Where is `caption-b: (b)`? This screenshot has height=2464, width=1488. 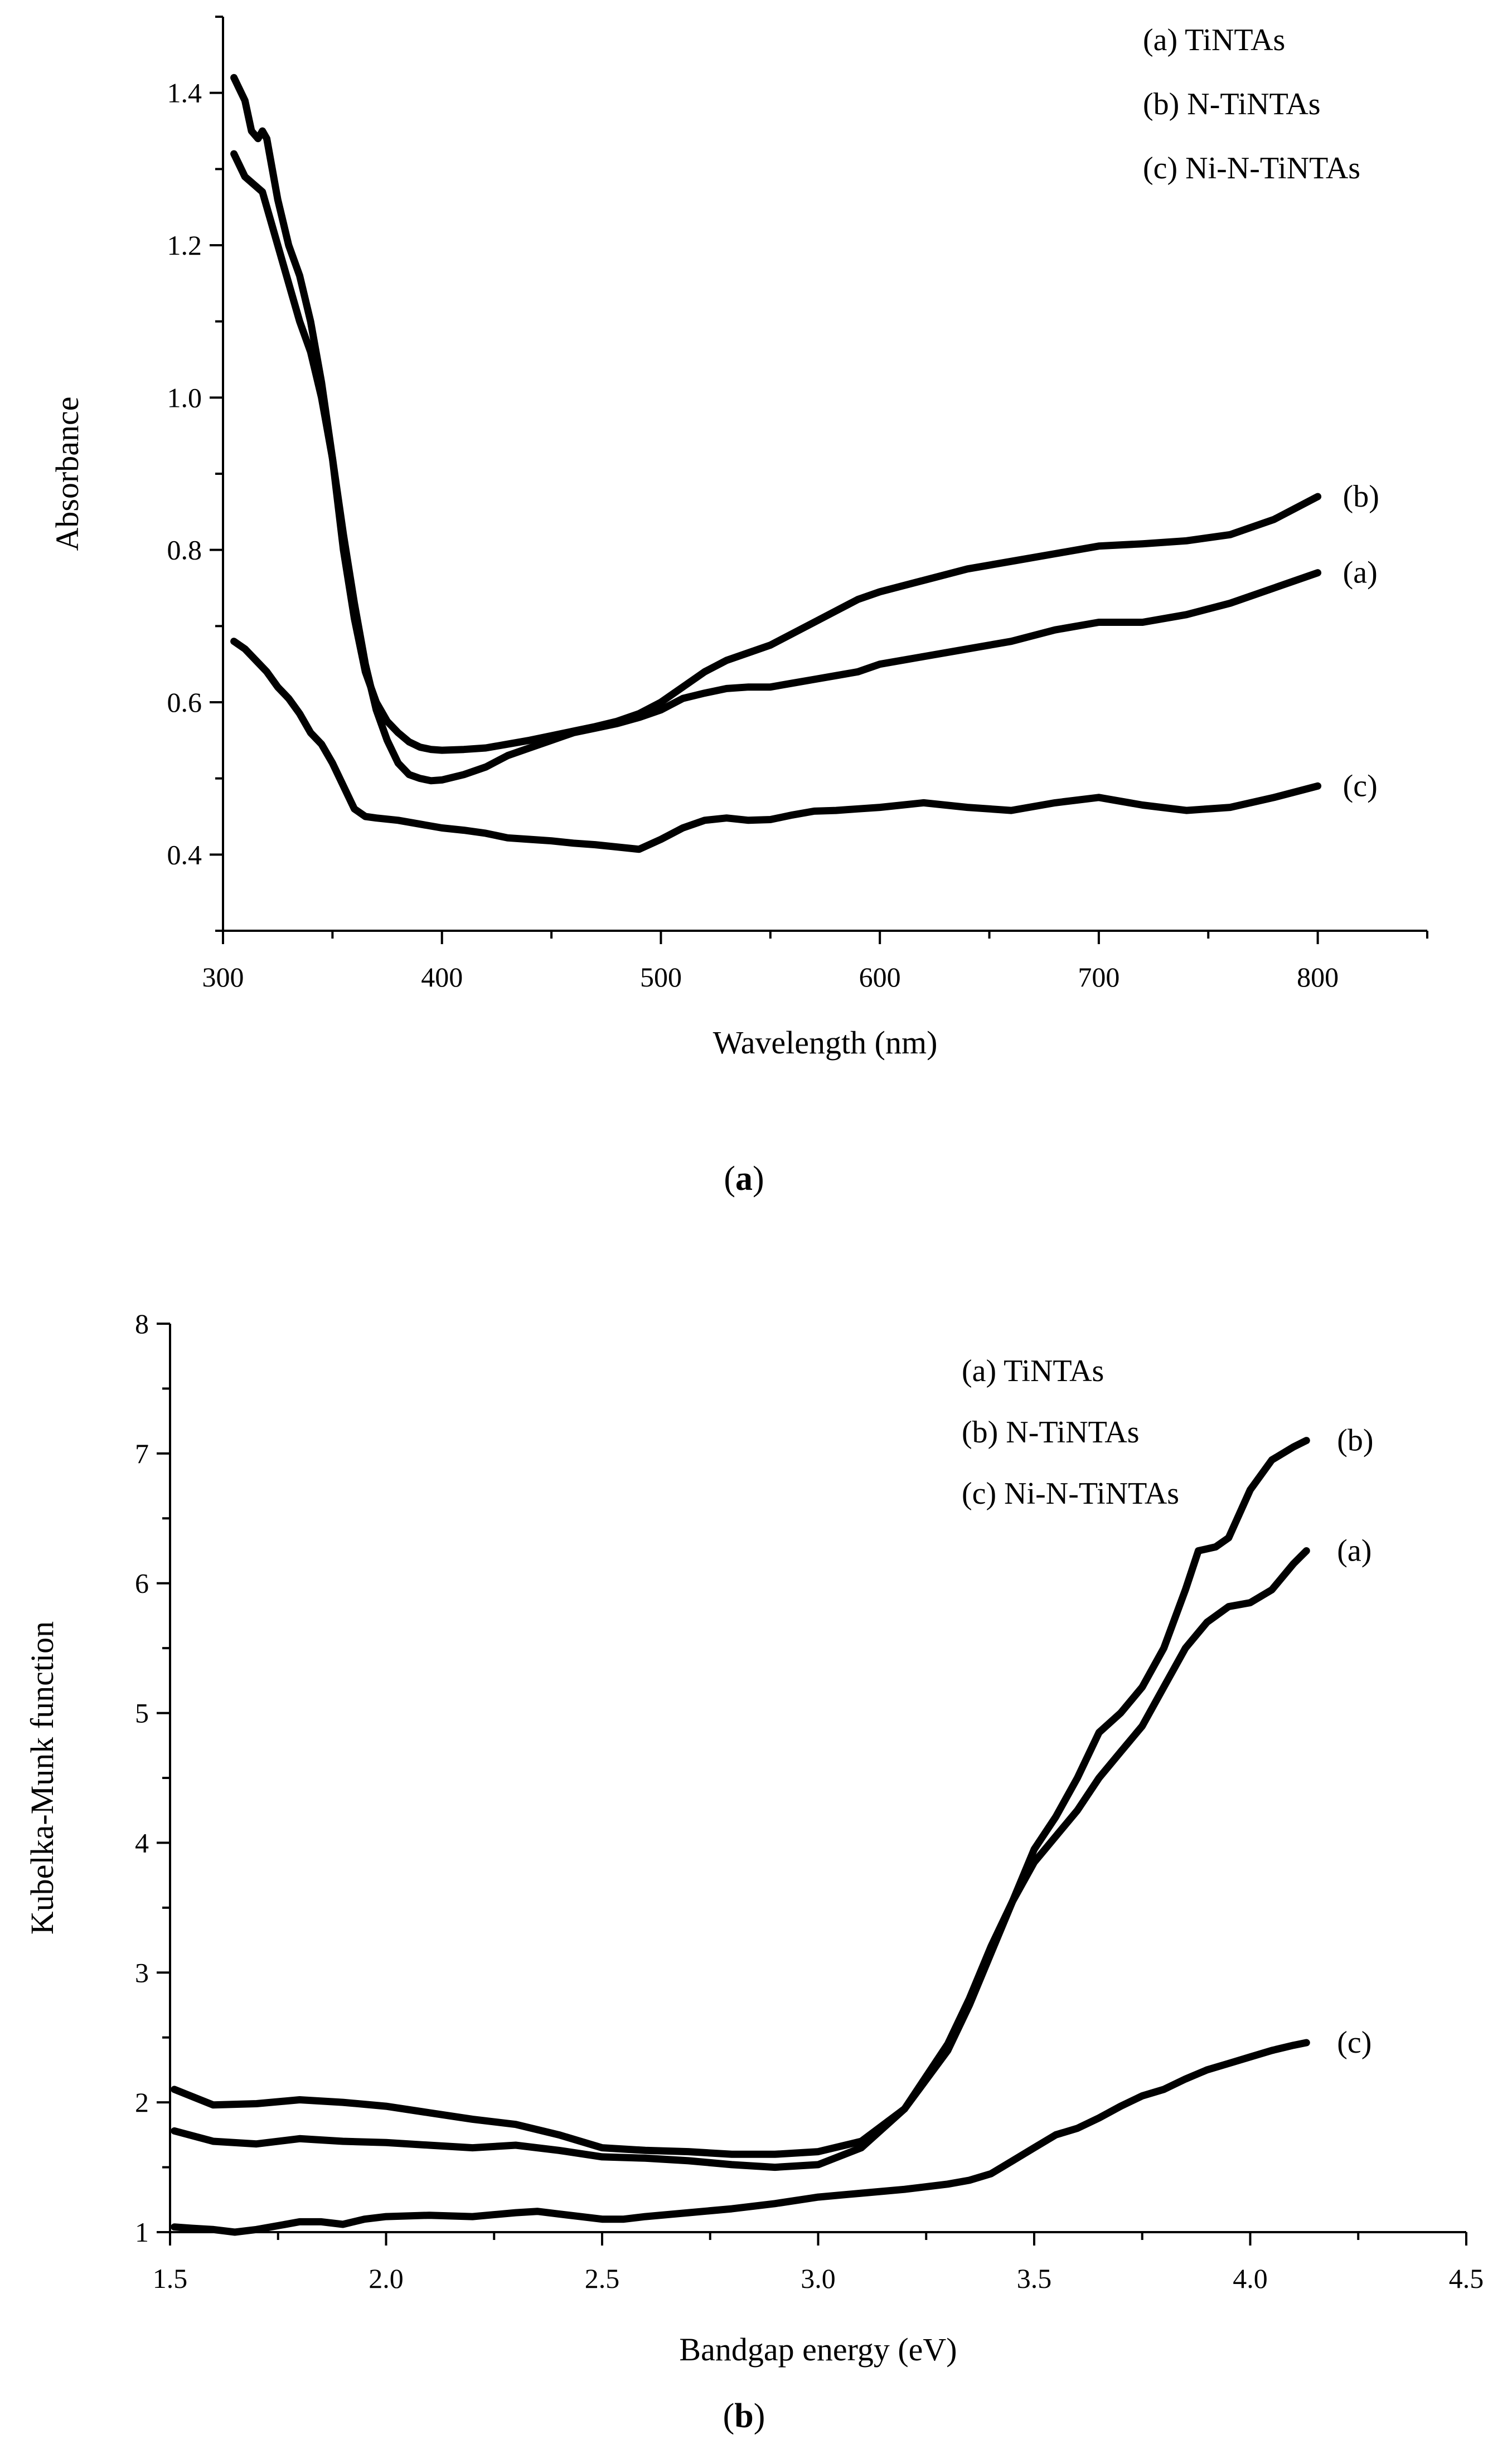
caption-b: (b) is located at coordinates (744, 2416).